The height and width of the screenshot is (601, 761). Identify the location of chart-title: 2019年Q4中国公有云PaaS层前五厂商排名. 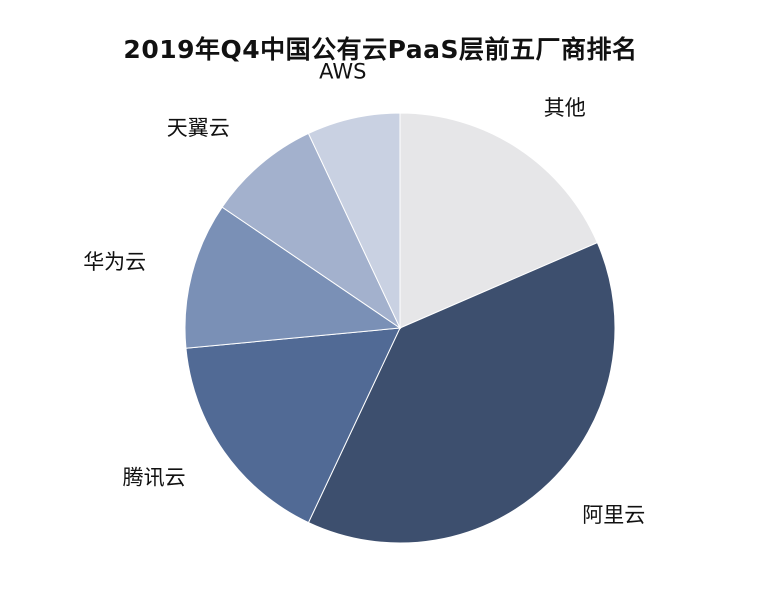
(380, 49).